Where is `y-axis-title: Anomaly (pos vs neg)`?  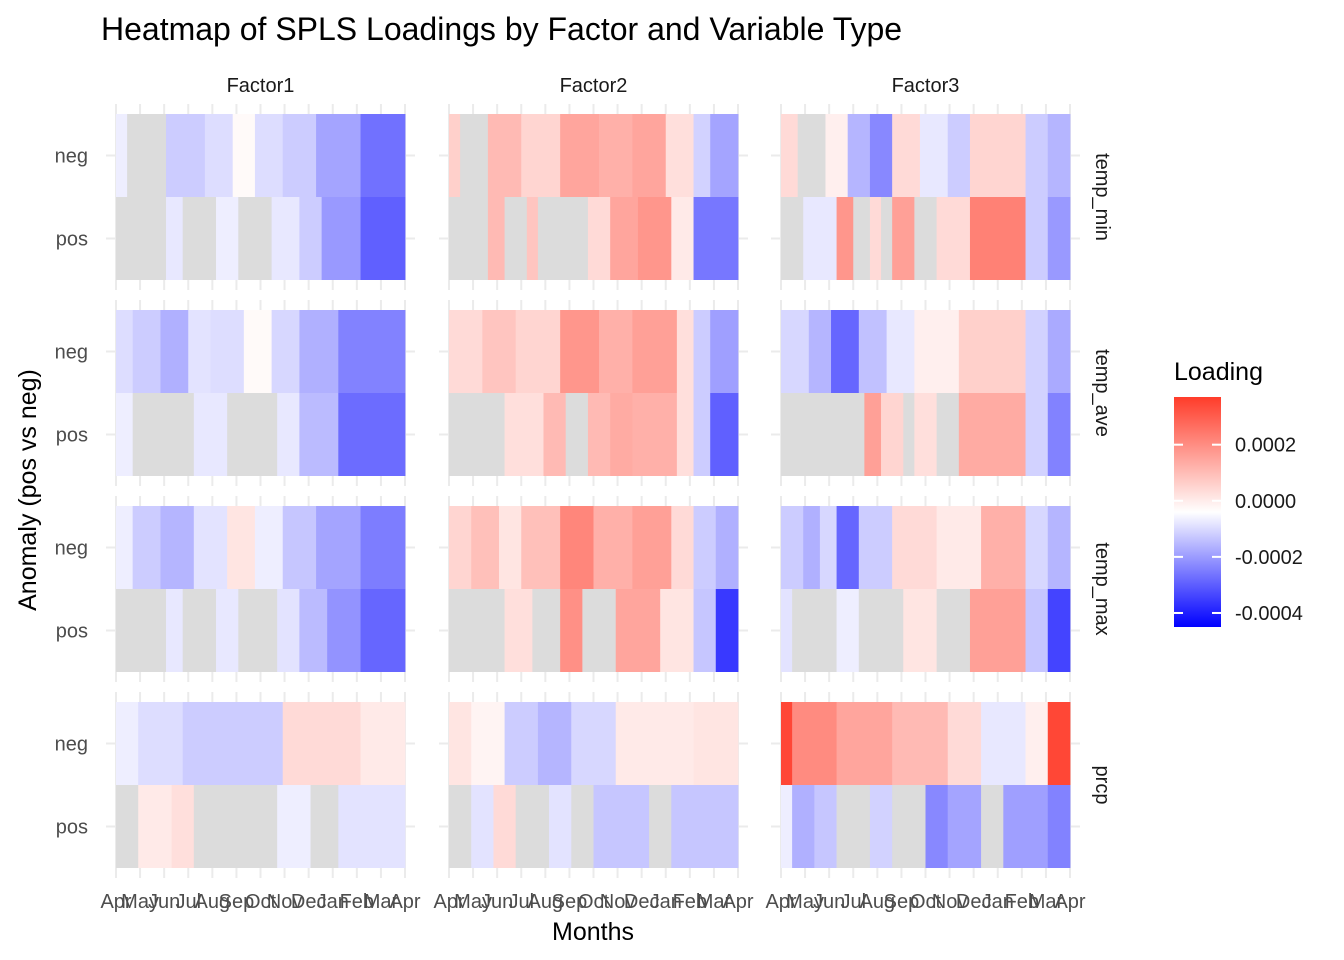
y-axis-title: Anomaly (pos vs neg) is located at coordinates (28, 490).